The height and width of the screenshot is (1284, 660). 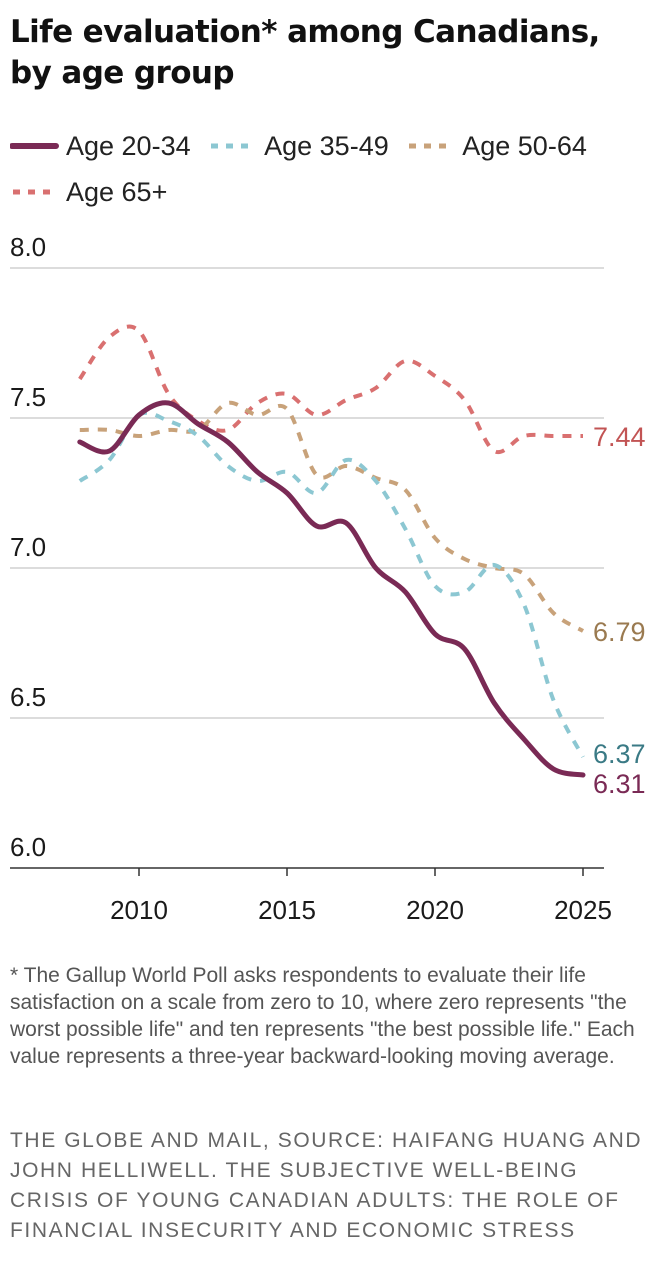 I want to click on legend-label: Age 20-34, so click(x=128, y=146).